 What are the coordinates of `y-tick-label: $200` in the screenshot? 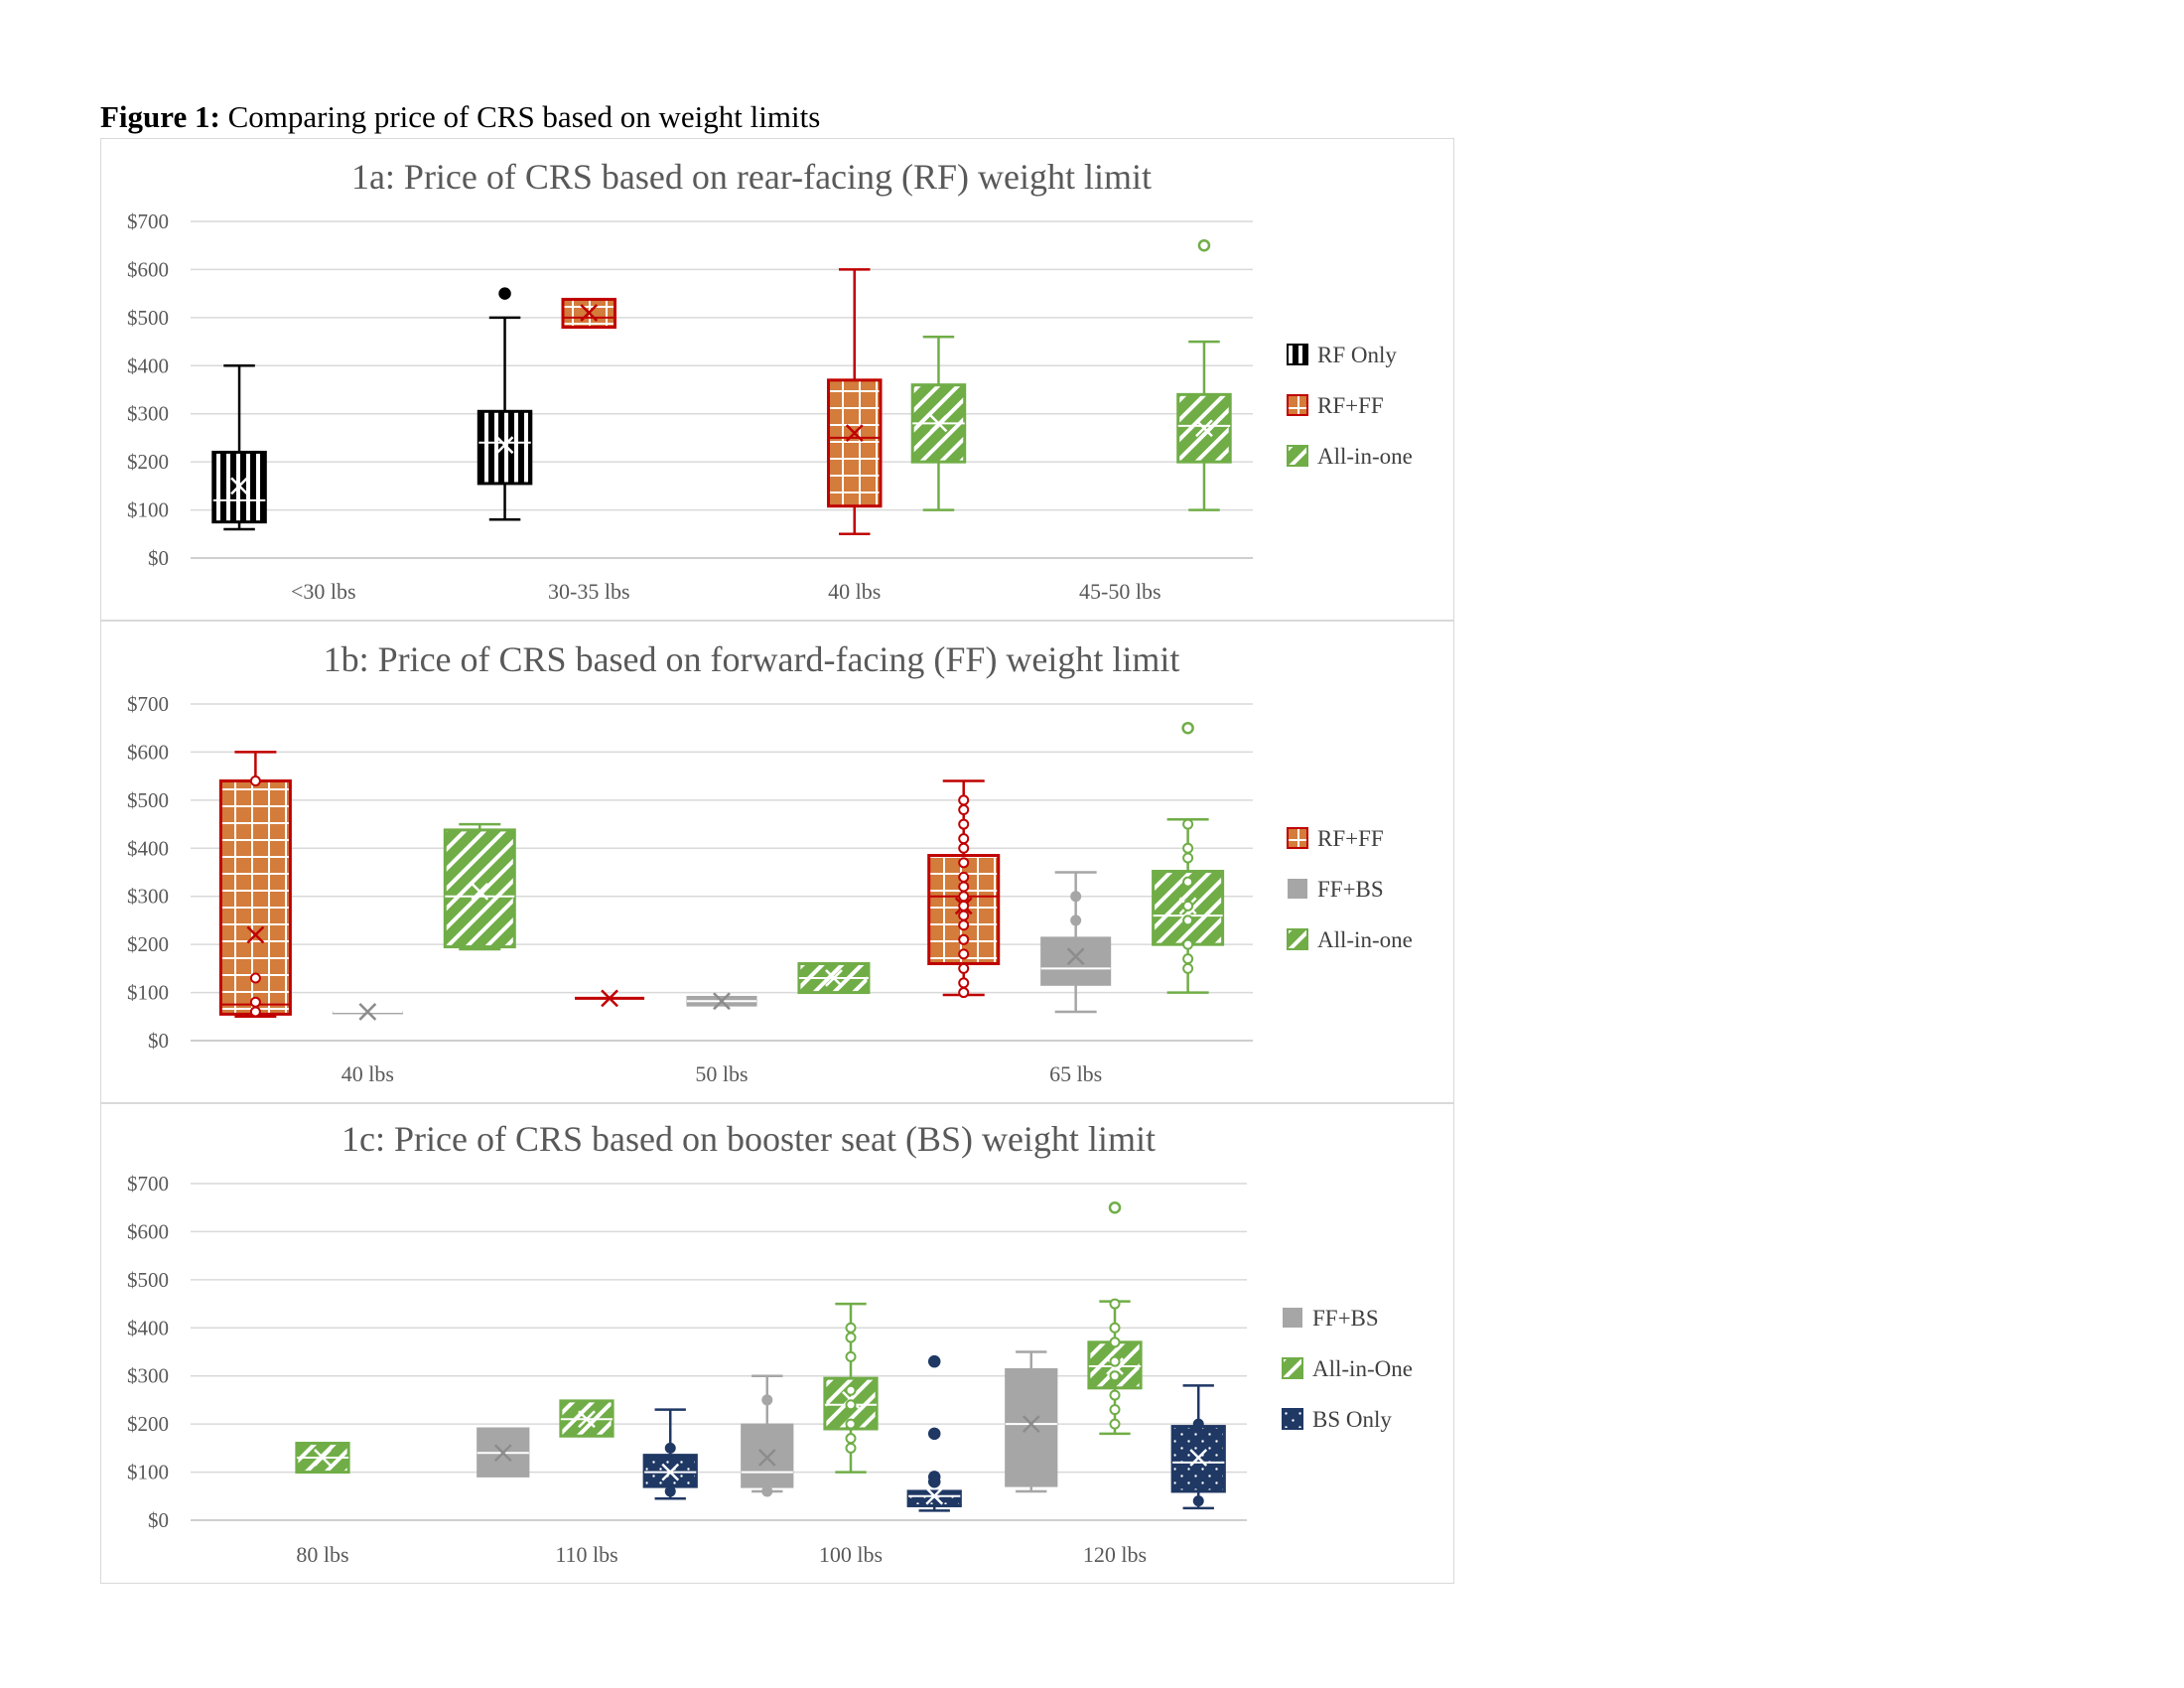 It's located at (148, 1424).